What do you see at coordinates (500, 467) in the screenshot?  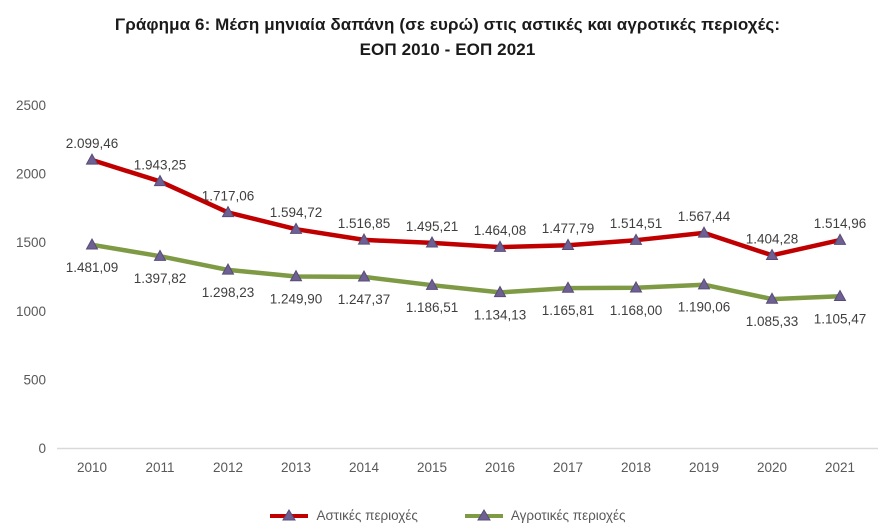 I see `x-axis-tick-label: 2016` at bounding box center [500, 467].